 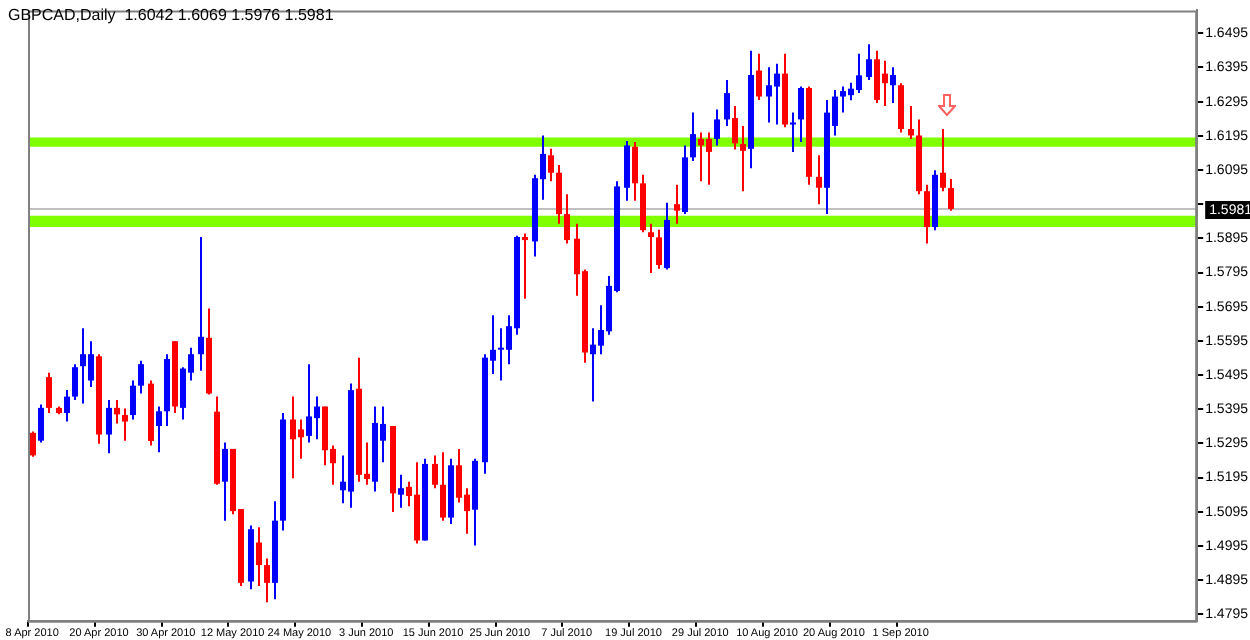 I want to click on chart-title: GBPCAD,Daily 1.6042 1.6069 1.5976 1.5981, so click(x=171, y=15).